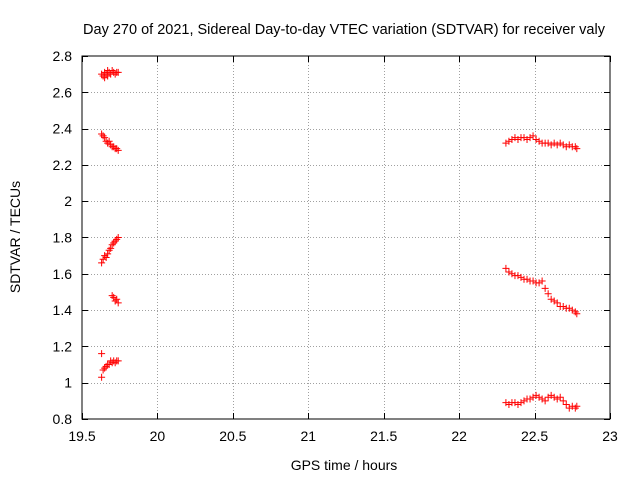 The height and width of the screenshot is (480, 640). I want to click on series-cluster-1.5-late, so click(541, 291).